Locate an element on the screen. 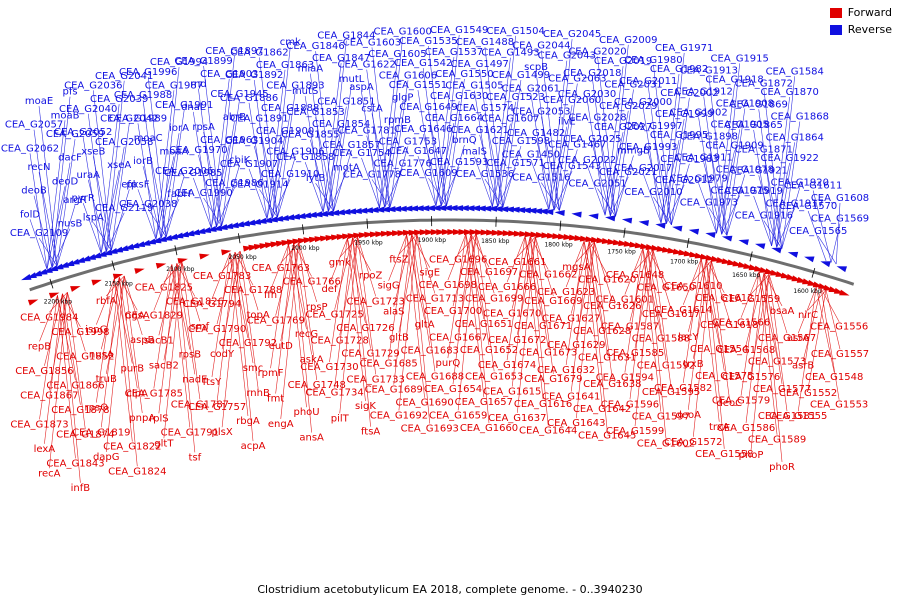  gene-label: CEA_G2060 is located at coordinates (572, 100).